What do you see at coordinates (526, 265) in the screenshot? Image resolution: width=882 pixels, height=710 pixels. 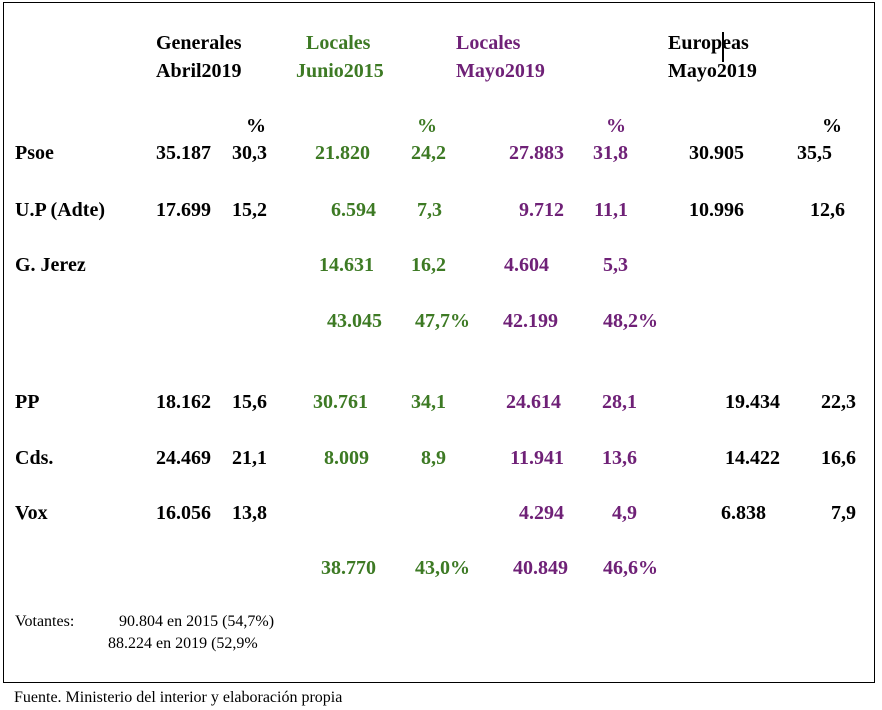 I see `row-gjerez-l19: 4.604` at bounding box center [526, 265].